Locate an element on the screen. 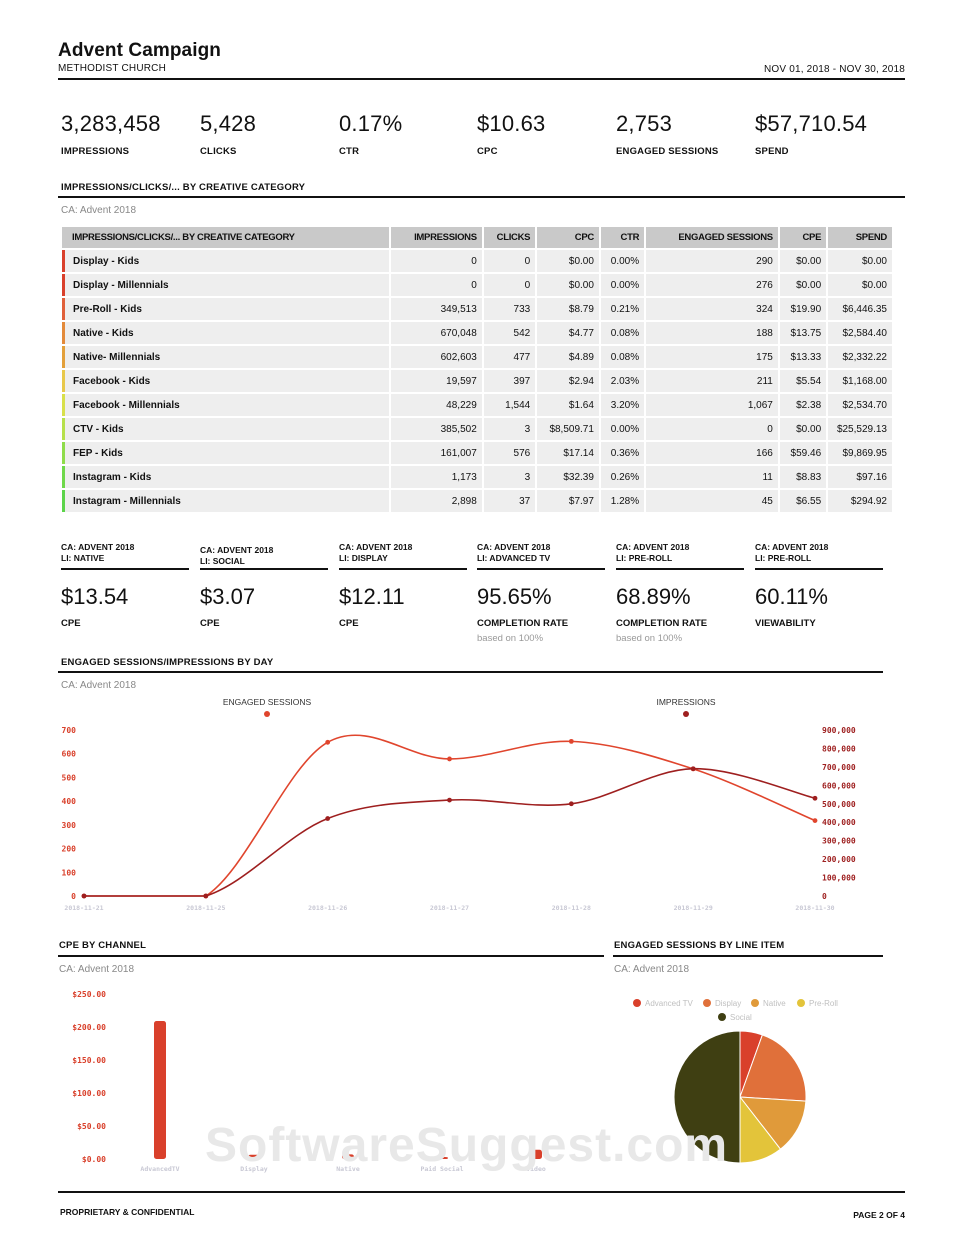 This screenshot has width=960, height=1242. line-item-value: $13.54 is located at coordinates (95, 596).